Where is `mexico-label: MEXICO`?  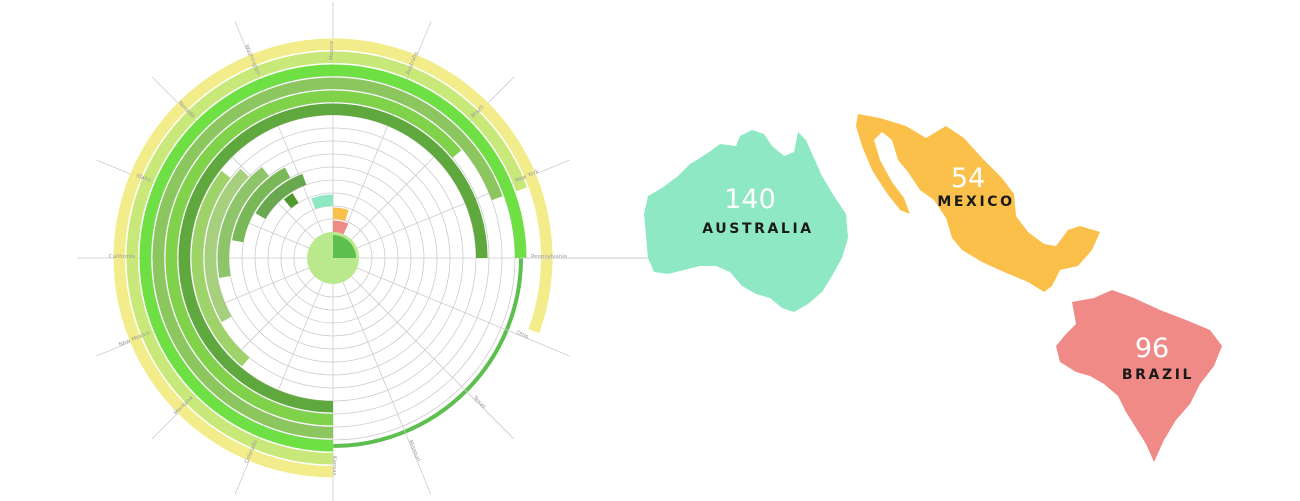 mexico-label: MEXICO is located at coordinates (975, 202).